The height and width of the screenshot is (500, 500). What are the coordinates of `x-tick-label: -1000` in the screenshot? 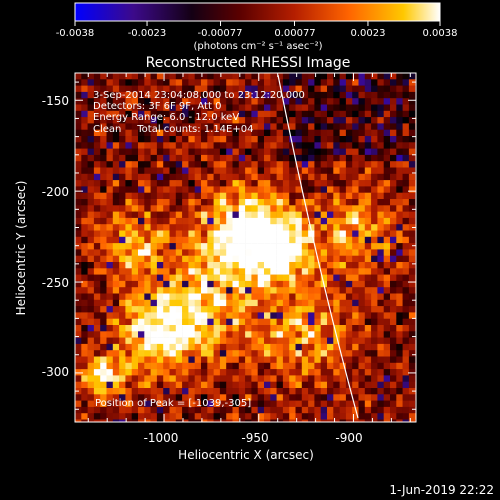 It's located at (161, 438).